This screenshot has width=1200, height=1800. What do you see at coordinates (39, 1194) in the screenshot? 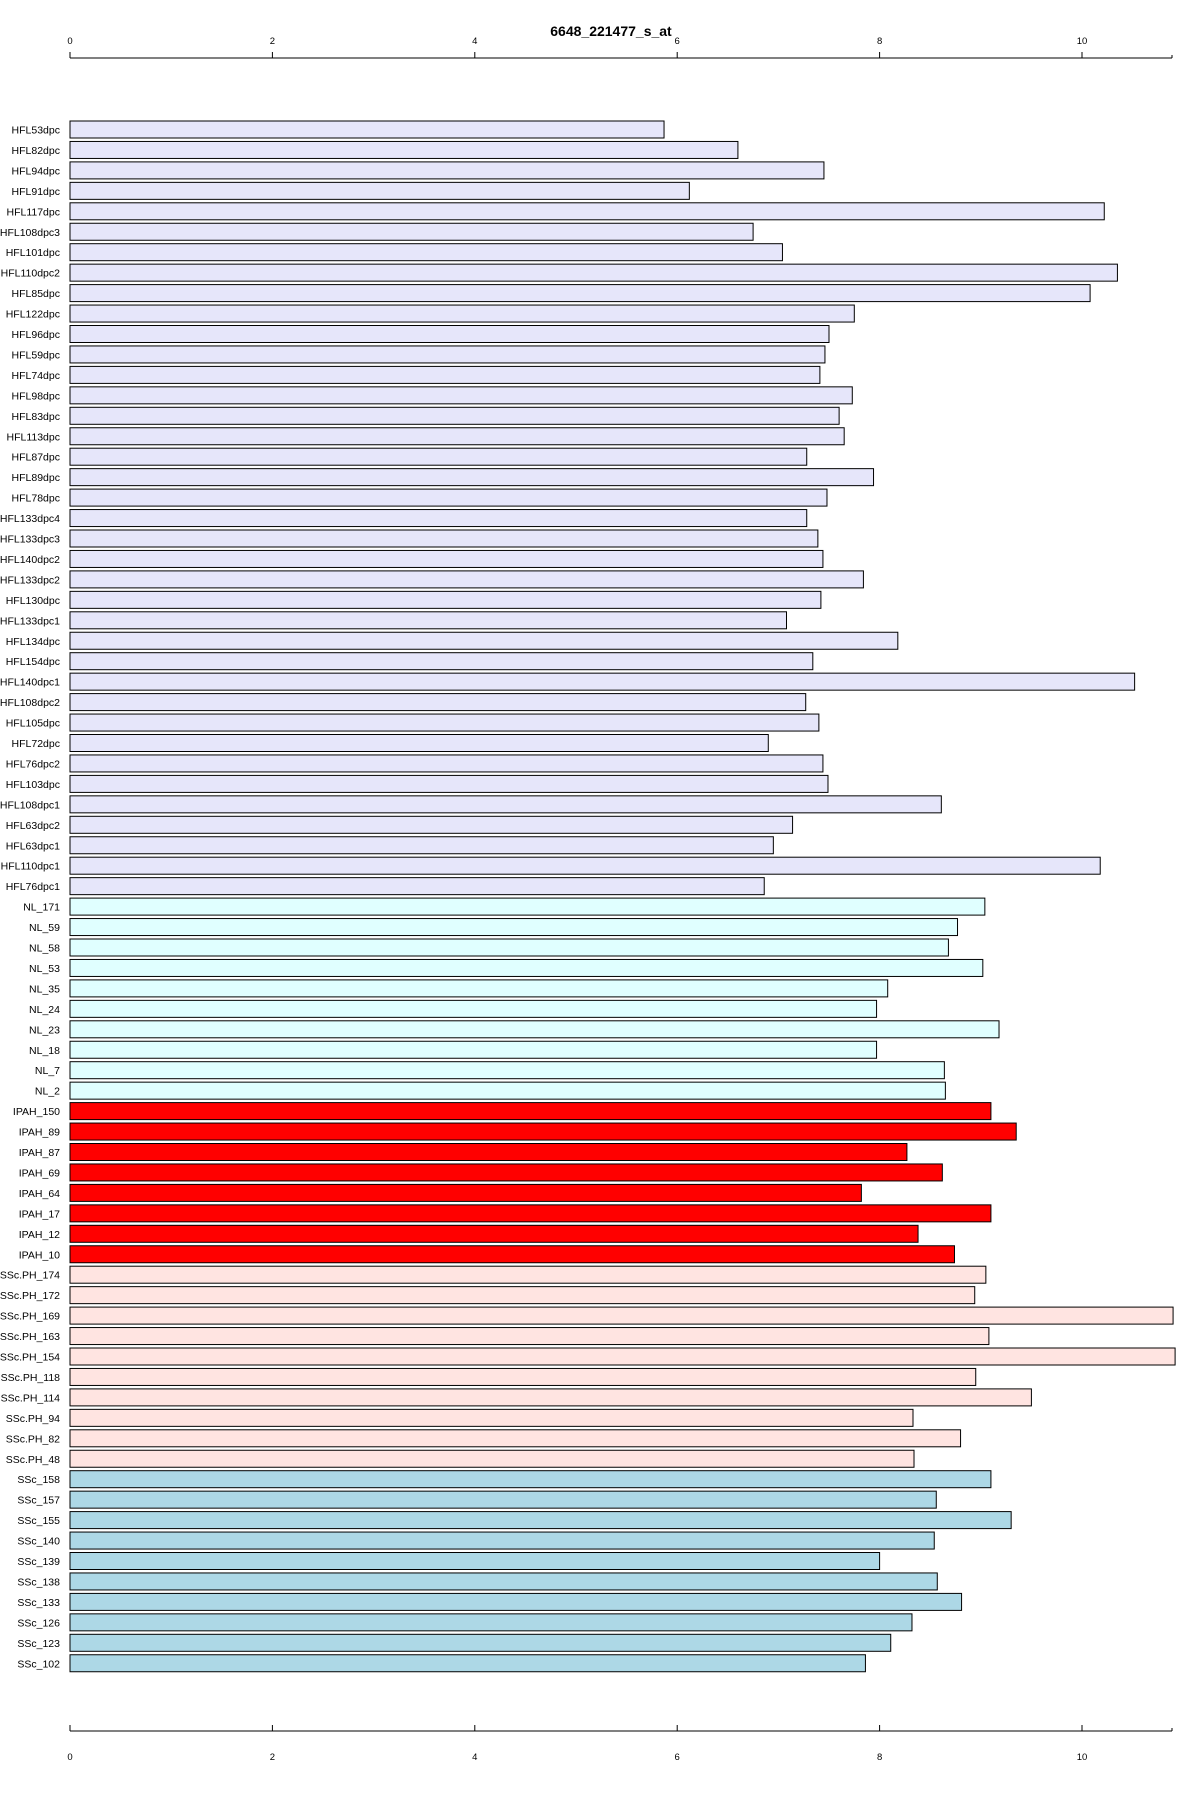
I see `category-label: IPAH_64` at bounding box center [39, 1194].